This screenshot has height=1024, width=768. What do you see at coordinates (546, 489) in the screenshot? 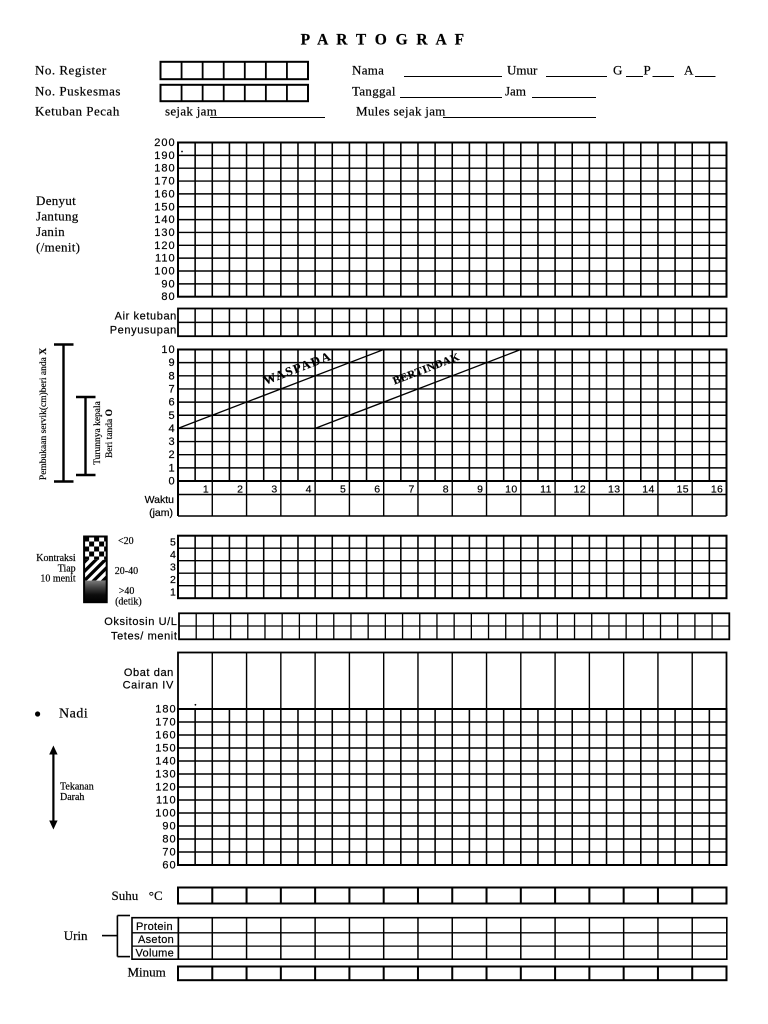
I see `svg-text: 11` at bounding box center [546, 489].